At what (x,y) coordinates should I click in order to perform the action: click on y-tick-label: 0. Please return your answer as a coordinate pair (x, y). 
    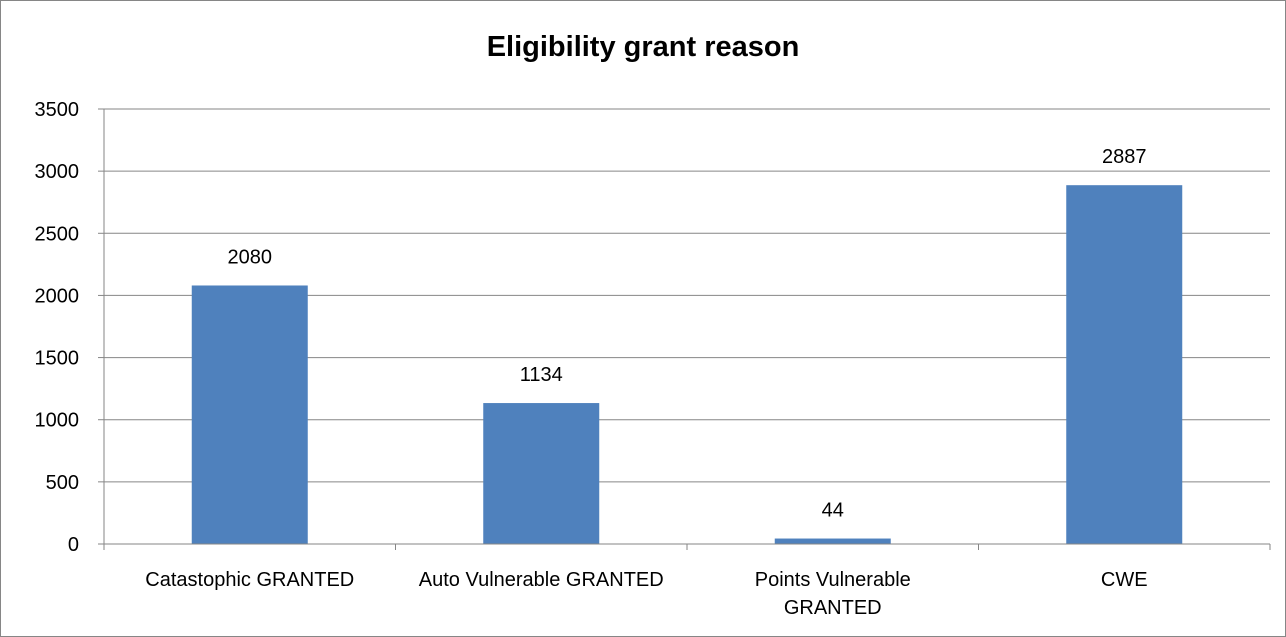
    Looking at the image, I should click on (73, 545).